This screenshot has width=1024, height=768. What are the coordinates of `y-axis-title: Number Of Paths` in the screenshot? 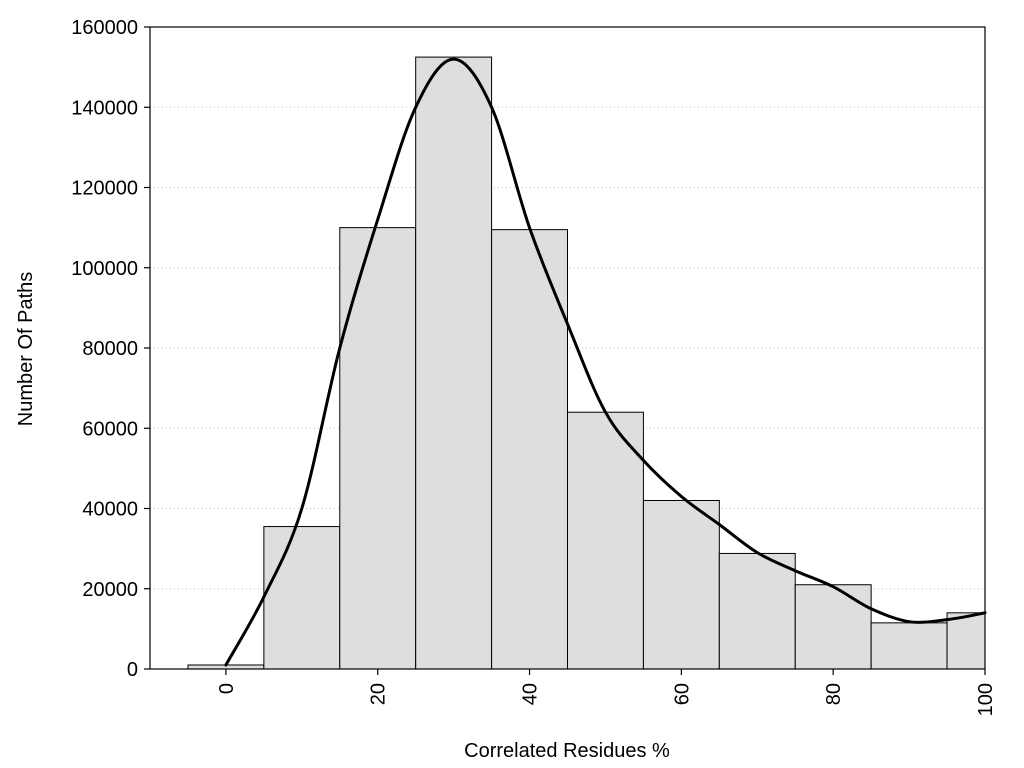 It's located at (26, 349).